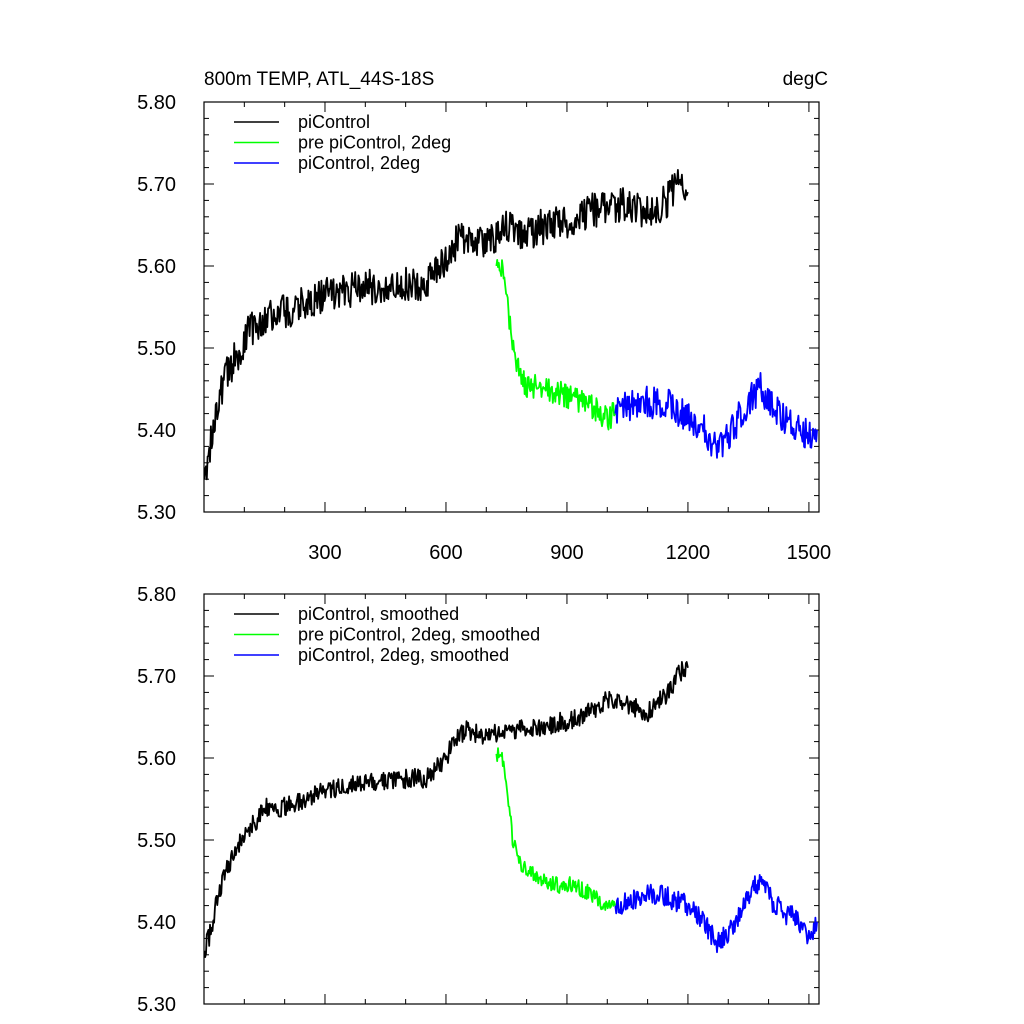 The image size is (1024, 1024). What do you see at coordinates (403, 655) in the screenshot?
I see `legend-label: piControl, 2deg, smoothed` at bounding box center [403, 655].